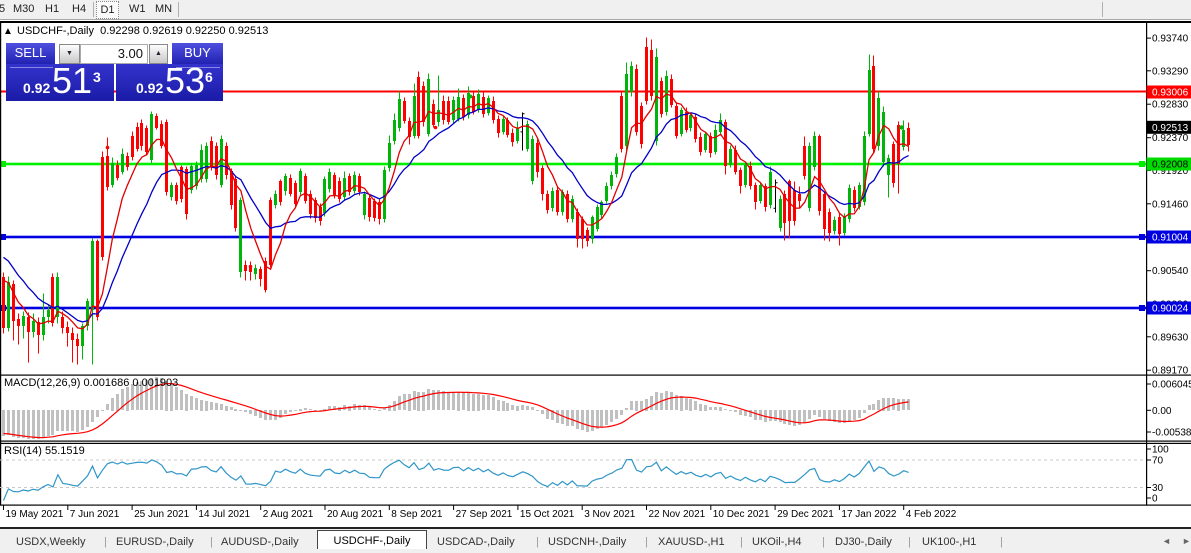 Image resolution: width=1191 pixels, height=553 pixels. Describe the element at coordinates (1170, 93) in the screenshot. I see `svg-text: 0.93006` at that location.